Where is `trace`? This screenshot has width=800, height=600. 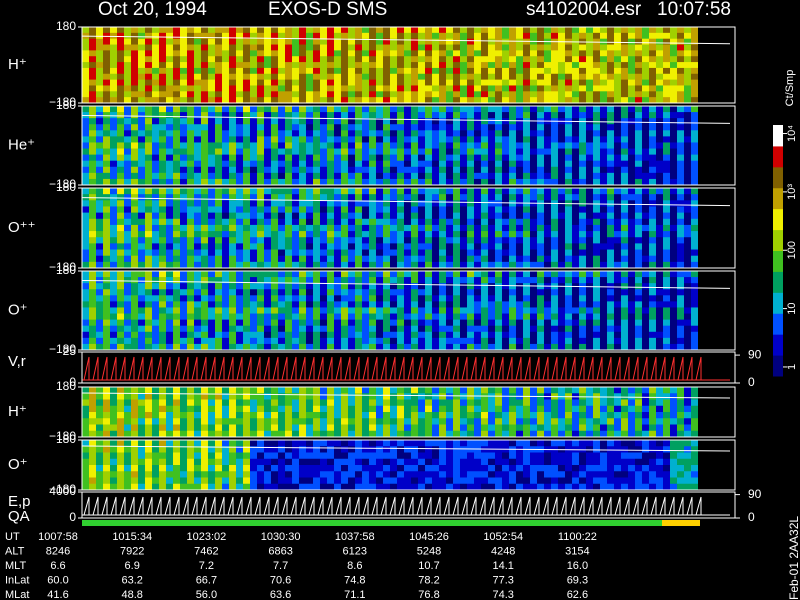 trace is located at coordinates (406, 284).